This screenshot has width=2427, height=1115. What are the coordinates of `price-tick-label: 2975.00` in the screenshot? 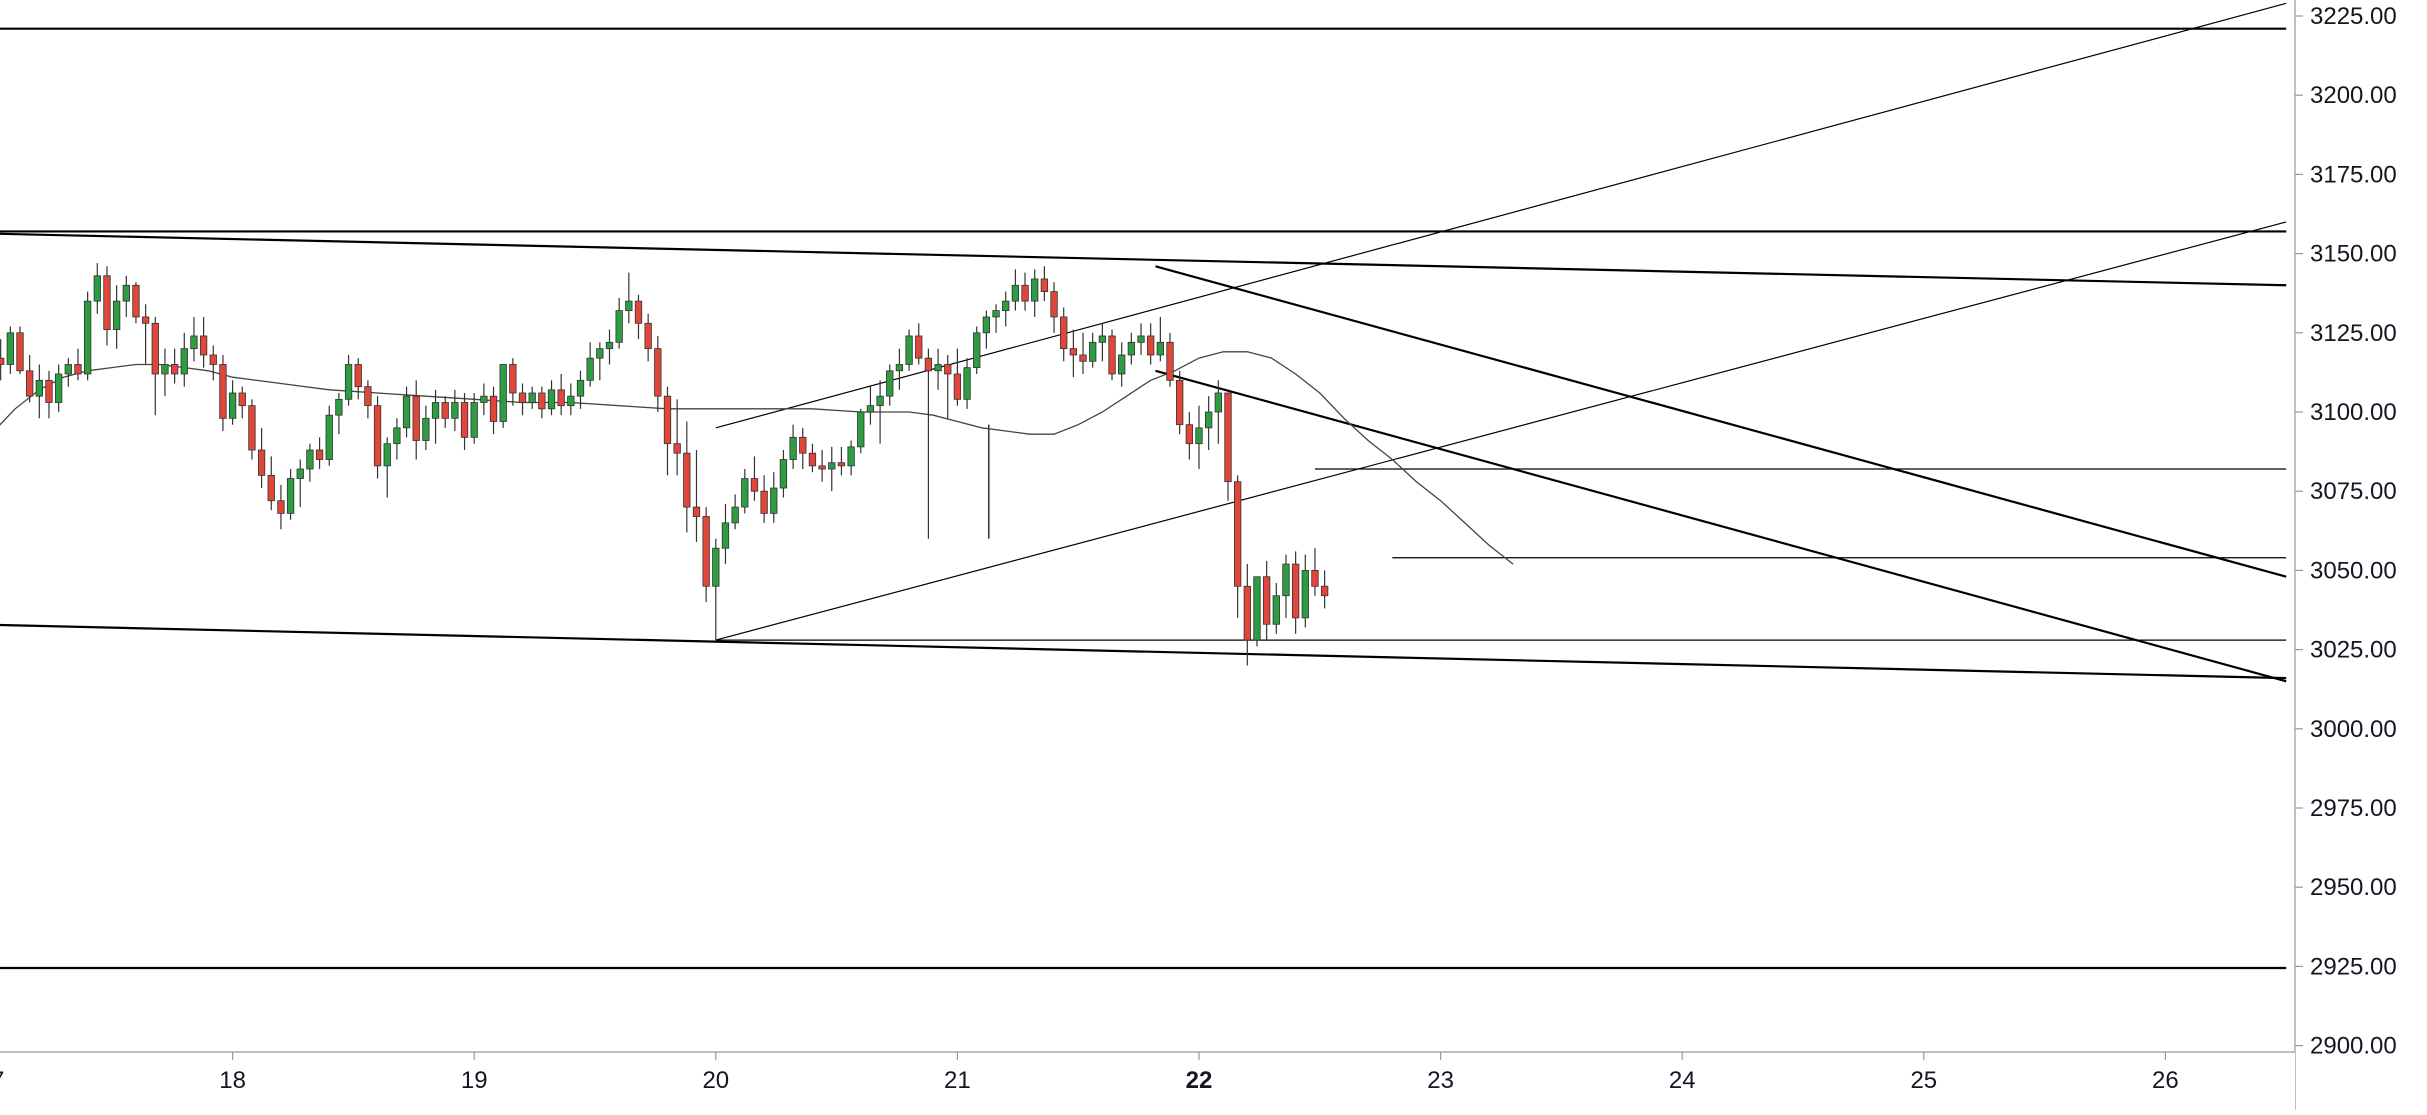 It's located at (2353, 808).